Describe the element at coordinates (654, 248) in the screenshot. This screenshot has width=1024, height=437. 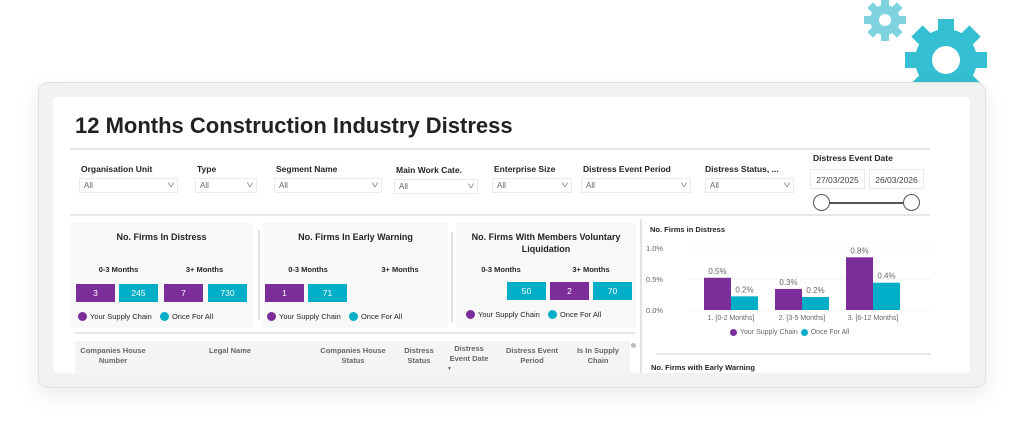
I see `y-tick-label: 1.0%` at that location.